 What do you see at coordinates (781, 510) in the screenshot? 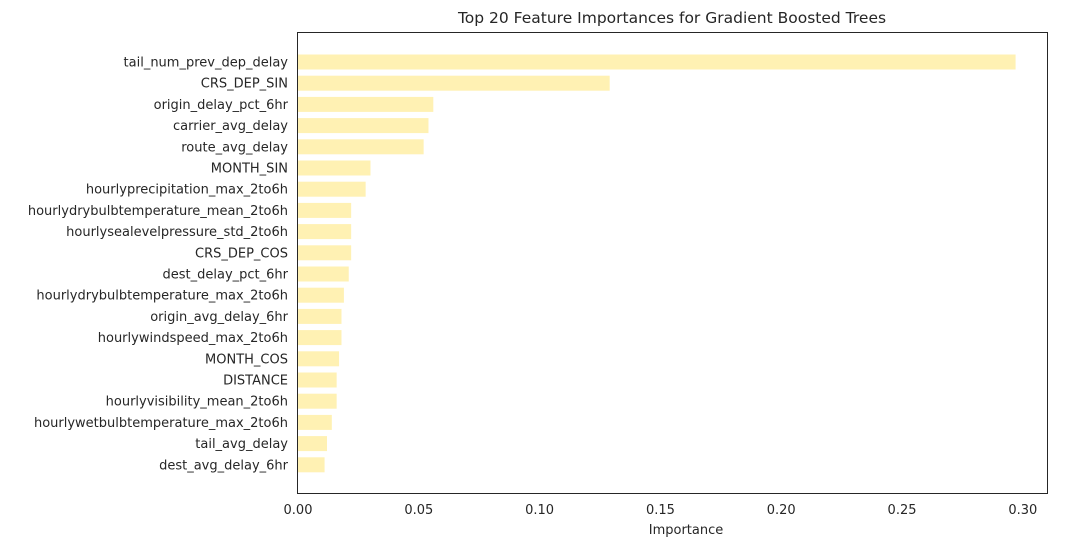
I see `x-tick-label: 0.20` at bounding box center [781, 510].